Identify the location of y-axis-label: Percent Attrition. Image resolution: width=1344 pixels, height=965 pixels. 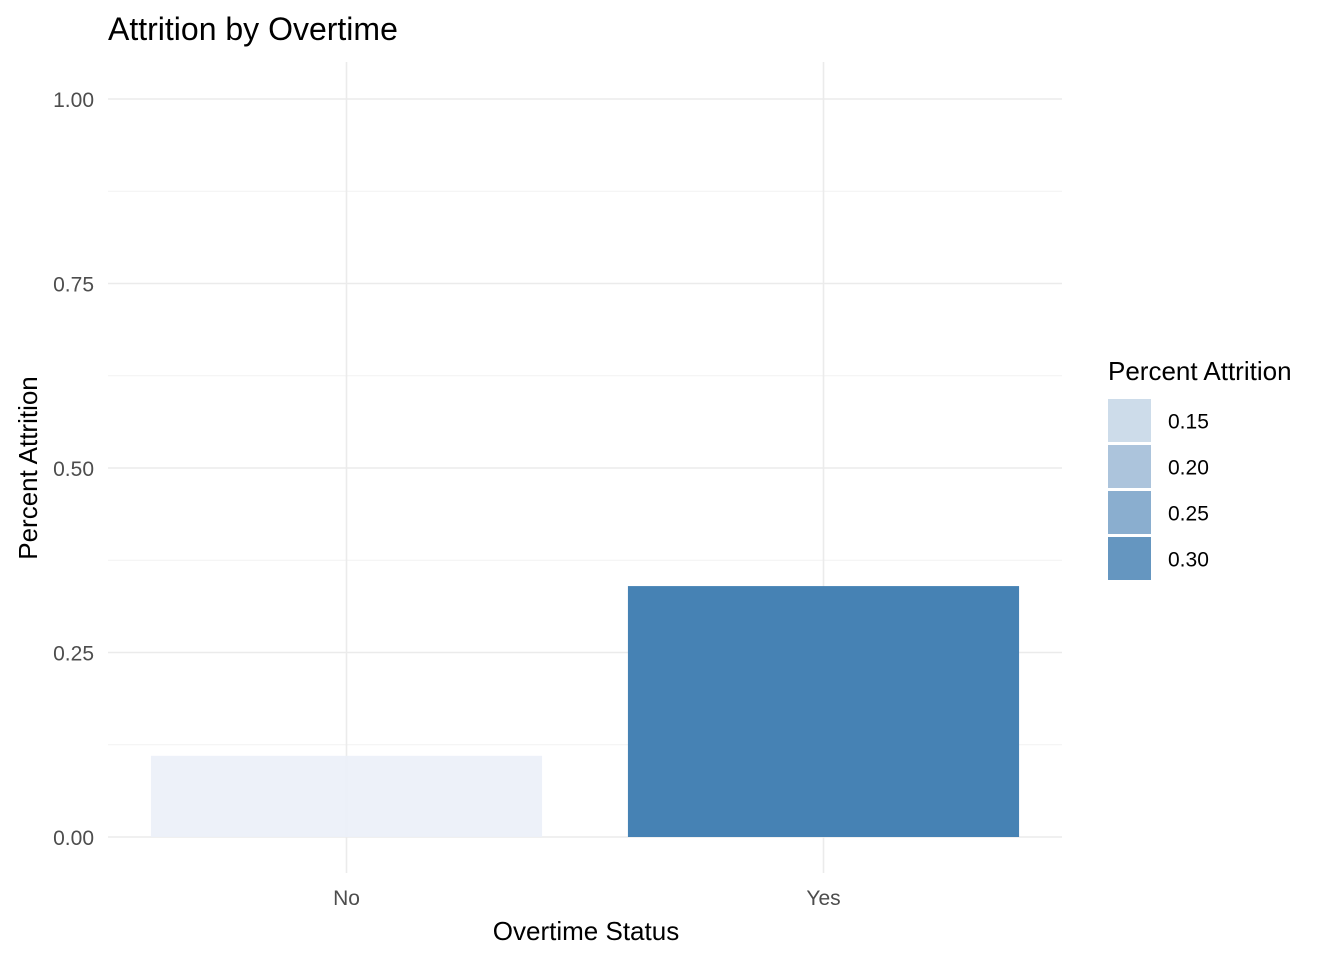
(28, 468).